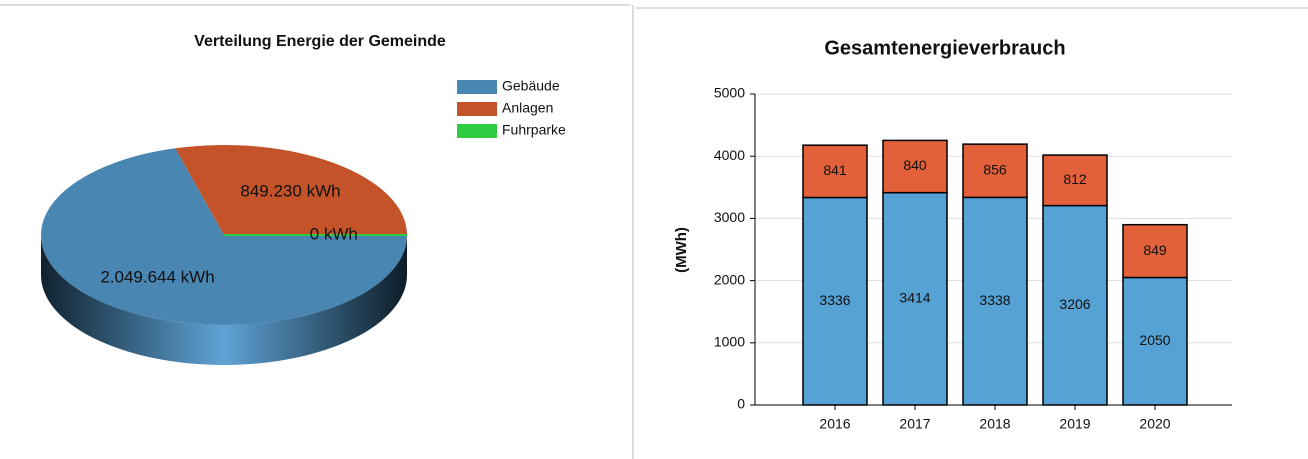 Image resolution: width=1308 pixels, height=459 pixels. I want to click on bar-value-label: 841, so click(835, 170).